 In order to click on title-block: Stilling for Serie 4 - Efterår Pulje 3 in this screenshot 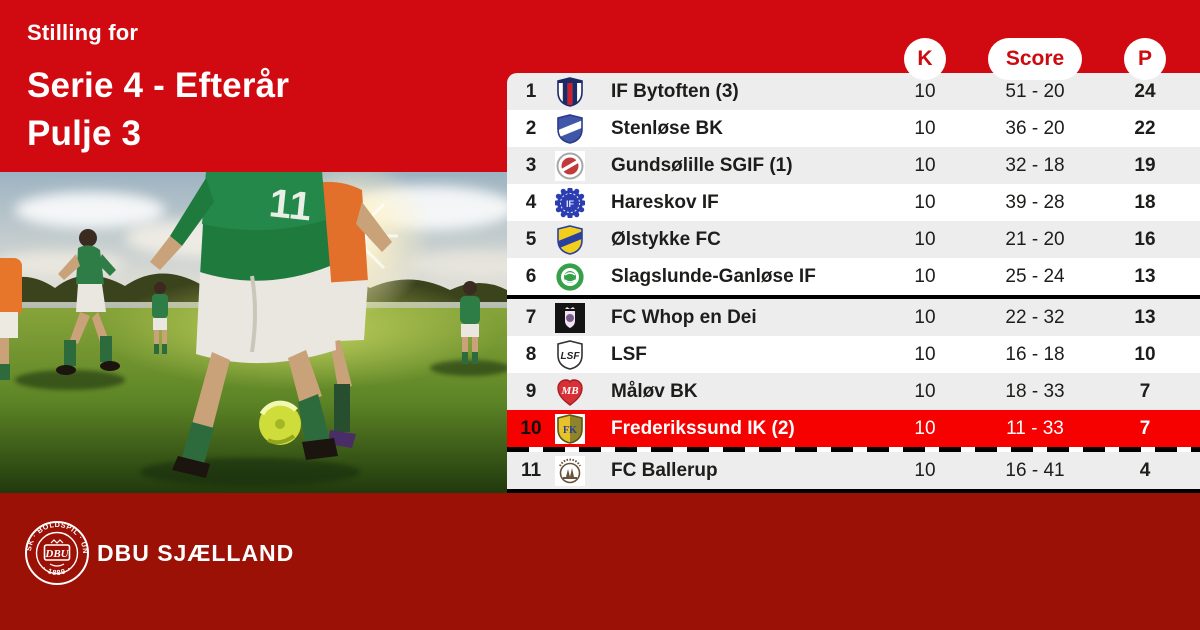, I will do `click(158, 89)`.